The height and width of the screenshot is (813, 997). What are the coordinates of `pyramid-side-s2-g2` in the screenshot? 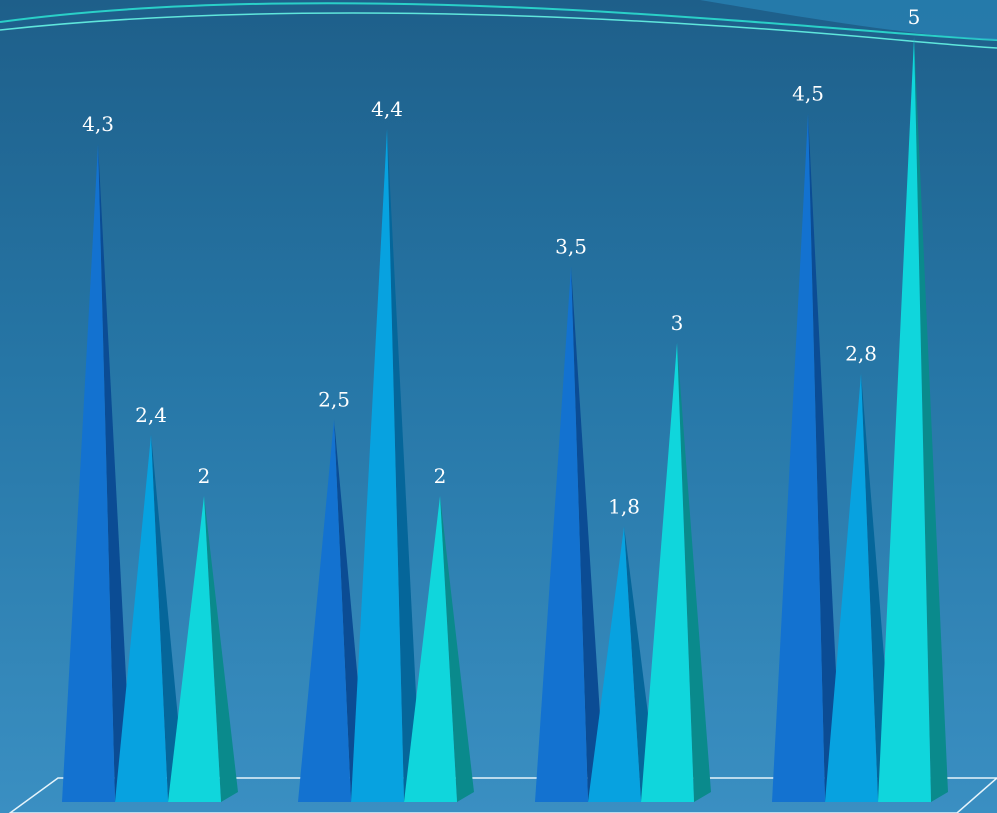 It's located at (404, 465).